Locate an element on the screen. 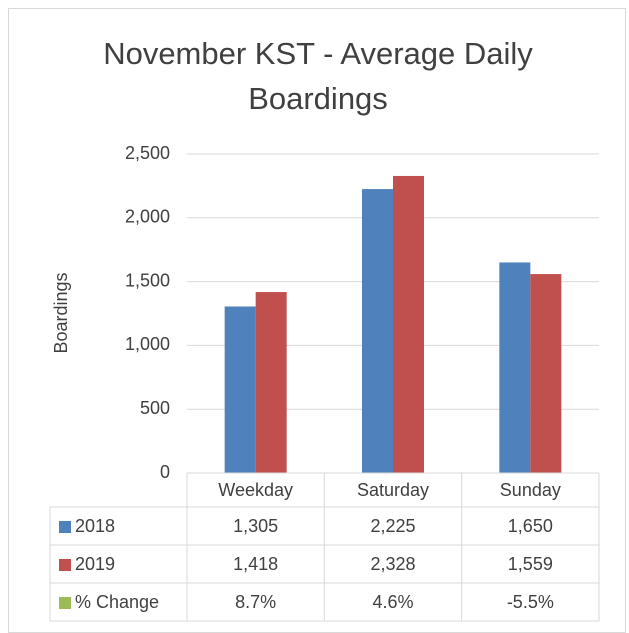 The width and height of the screenshot is (629, 633). y-tick-label: 2,000 is located at coordinates (147, 217).